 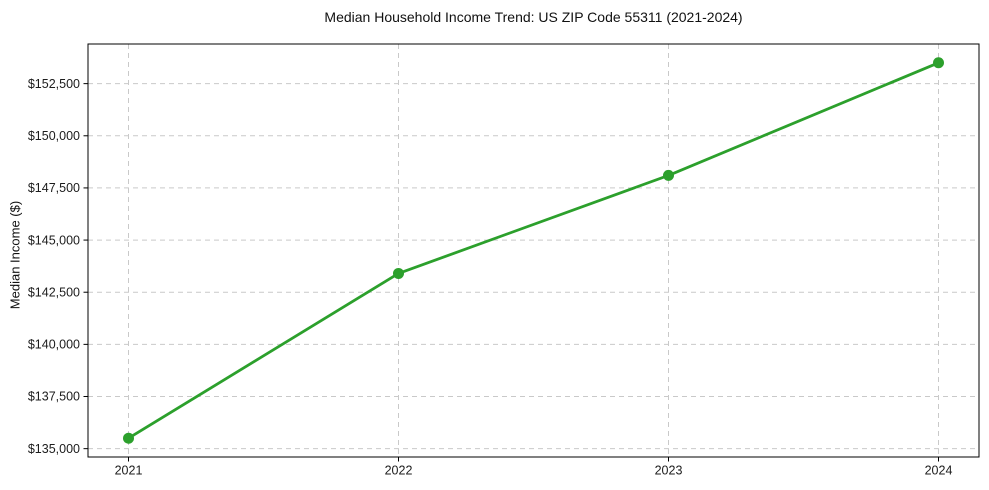 What do you see at coordinates (129, 471) in the screenshot?
I see `x-tick-label: 2021` at bounding box center [129, 471].